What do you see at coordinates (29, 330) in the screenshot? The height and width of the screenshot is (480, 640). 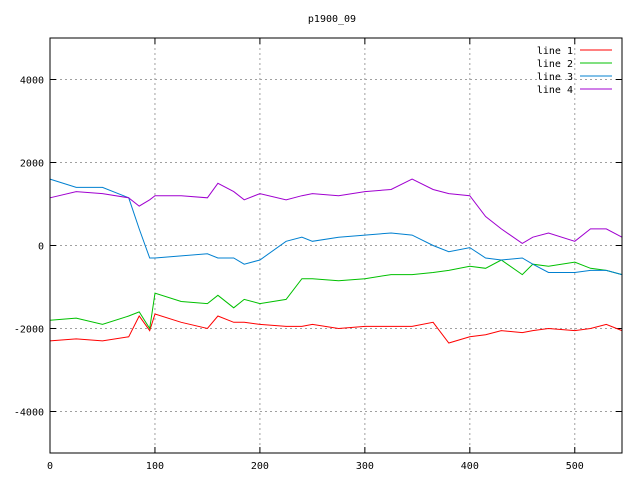 I see `y-tick-label: -2000` at bounding box center [29, 330].